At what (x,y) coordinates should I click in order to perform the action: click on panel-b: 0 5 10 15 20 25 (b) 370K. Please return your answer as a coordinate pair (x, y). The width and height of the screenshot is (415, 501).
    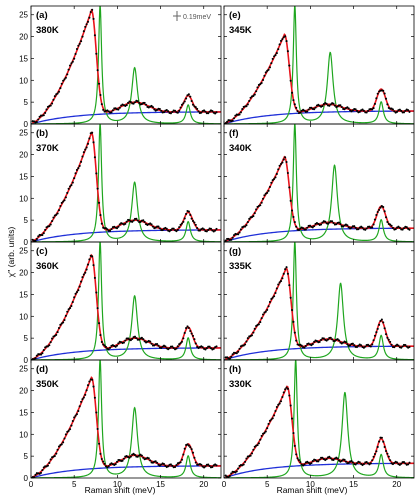
    Looking at the image, I should click on (120, 185).